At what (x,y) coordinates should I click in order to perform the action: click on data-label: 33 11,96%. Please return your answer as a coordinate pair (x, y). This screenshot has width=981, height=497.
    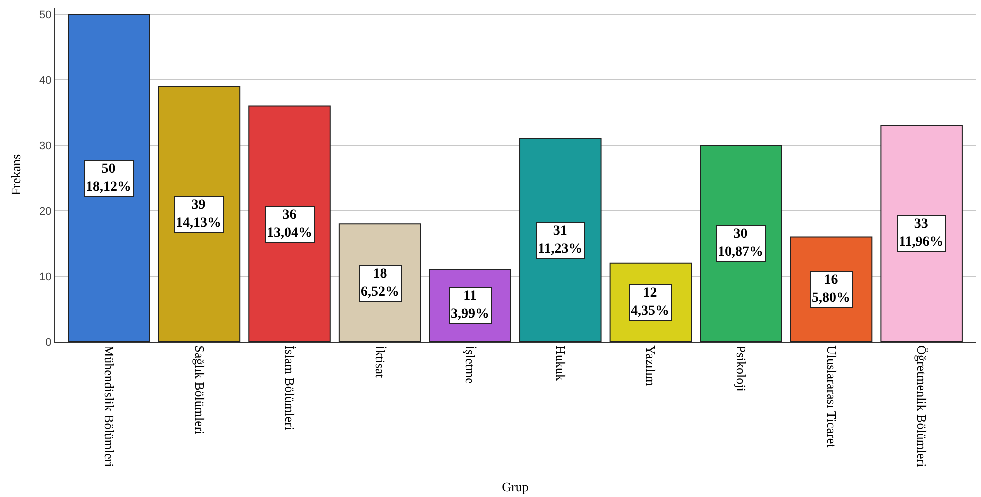
    Looking at the image, I should click on (921, 233).